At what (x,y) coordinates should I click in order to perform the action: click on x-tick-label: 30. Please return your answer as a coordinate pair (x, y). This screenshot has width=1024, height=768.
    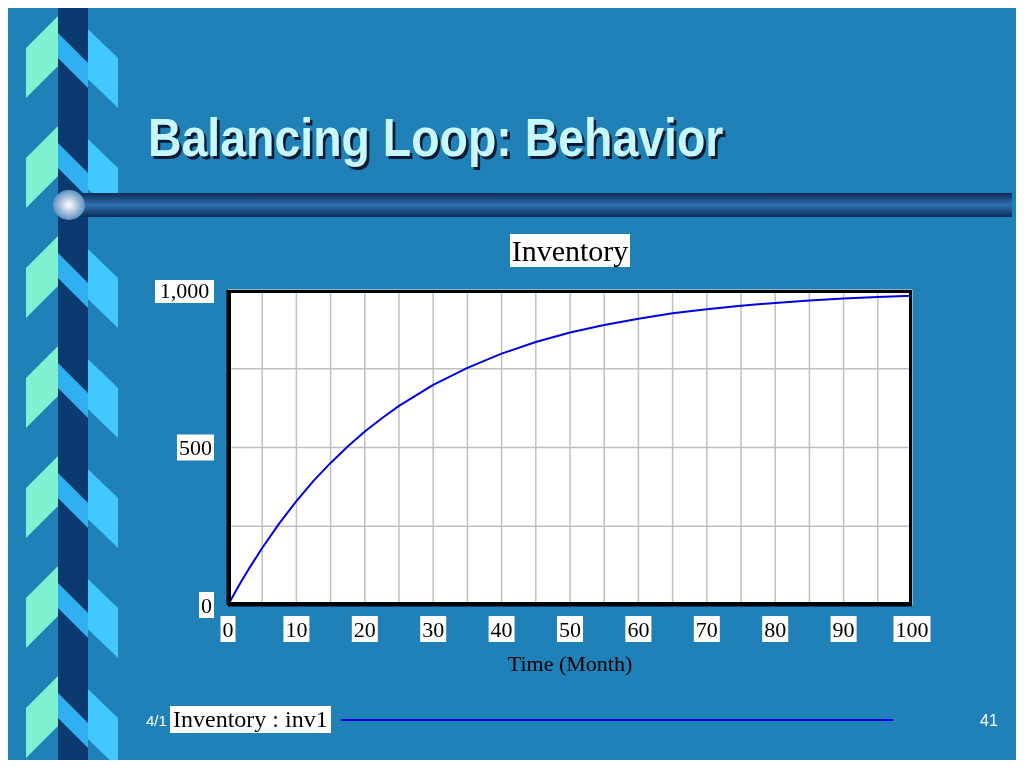
    Looking at the image, I should click on (433, 629).